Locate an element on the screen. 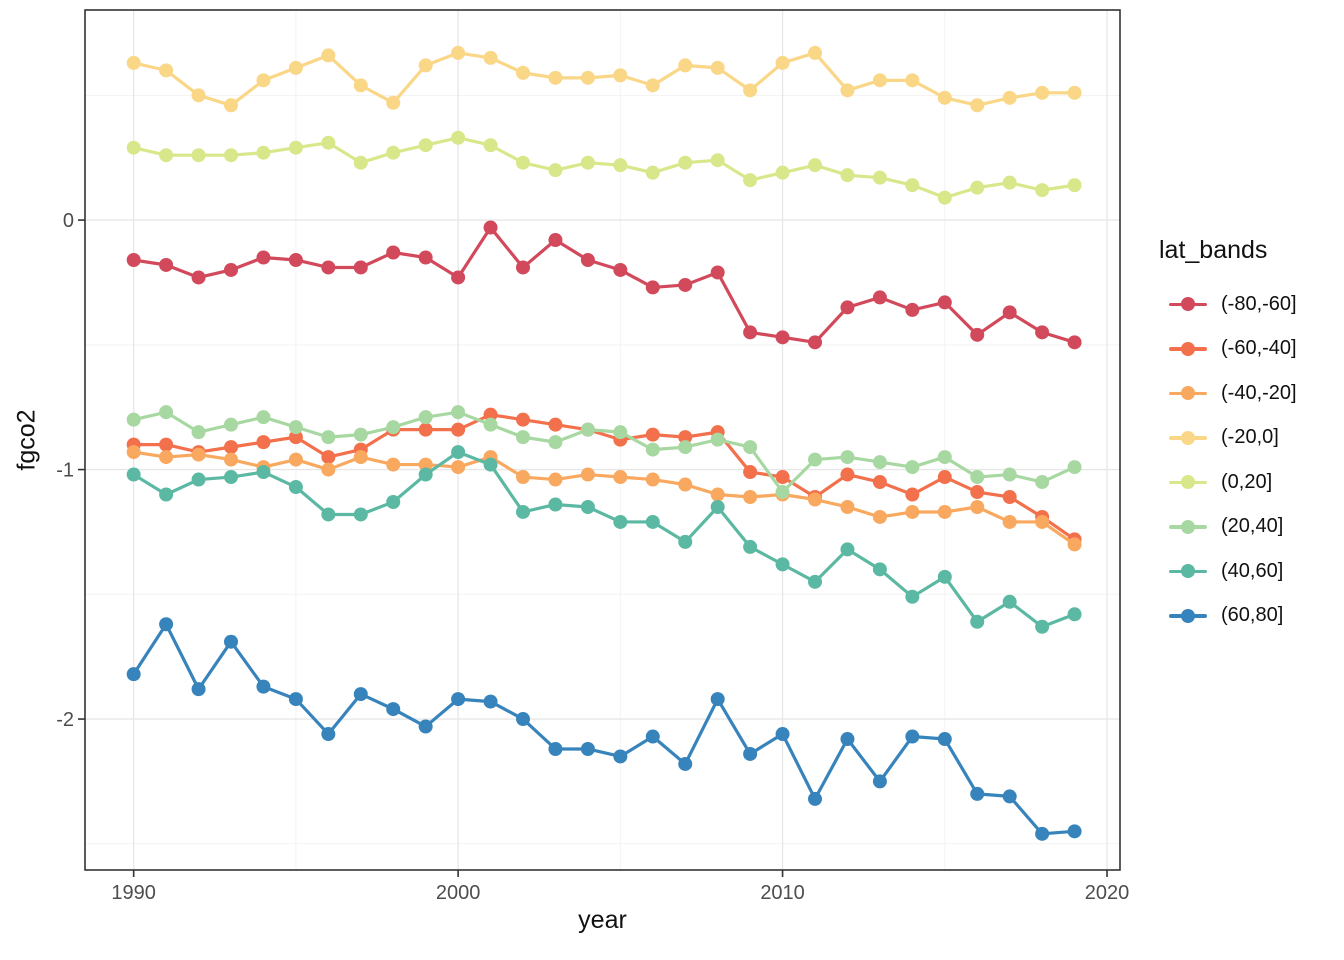 This screenshot has height=960, width=1344. legend-item-3: (-20,0] is located at coordinates (1228, 438).